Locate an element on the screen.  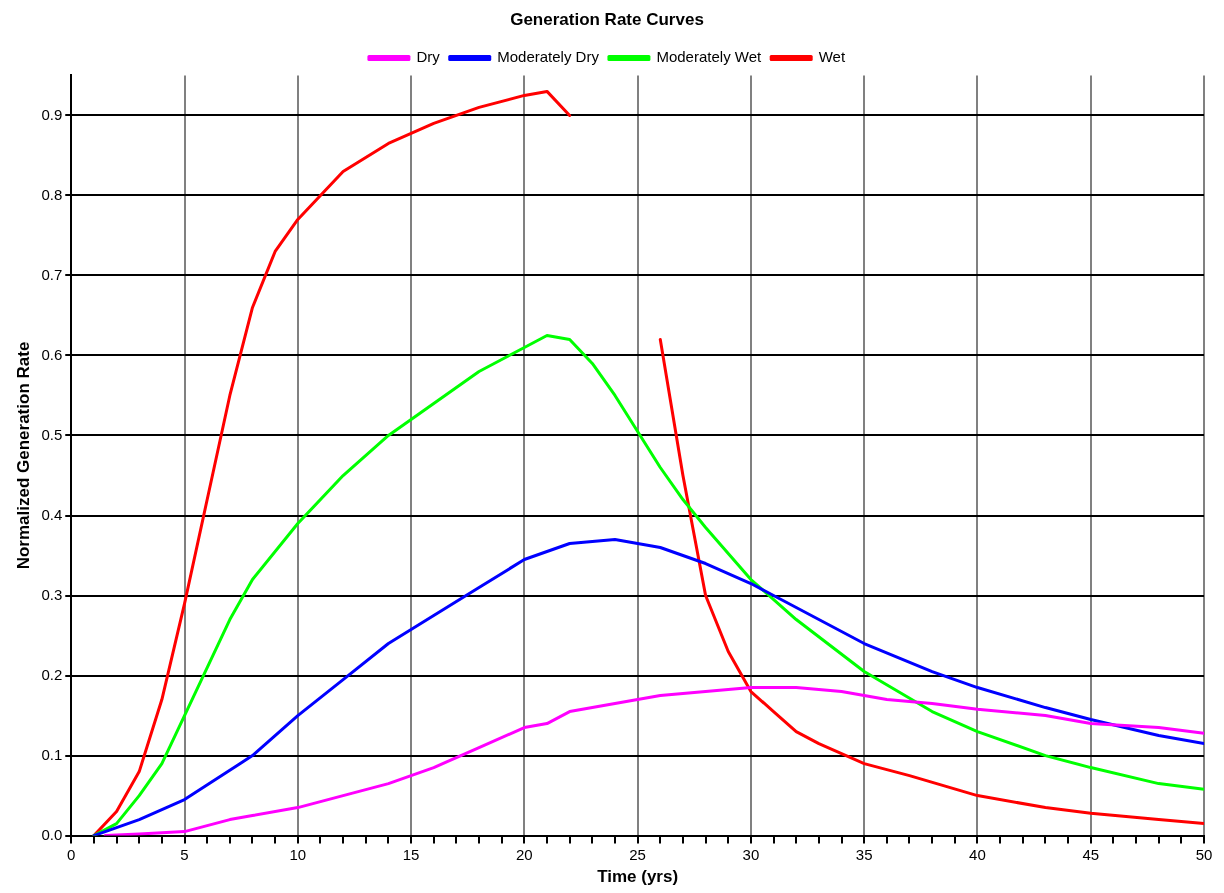
x-tick-label: 25 is located at coordinates (637, 854).